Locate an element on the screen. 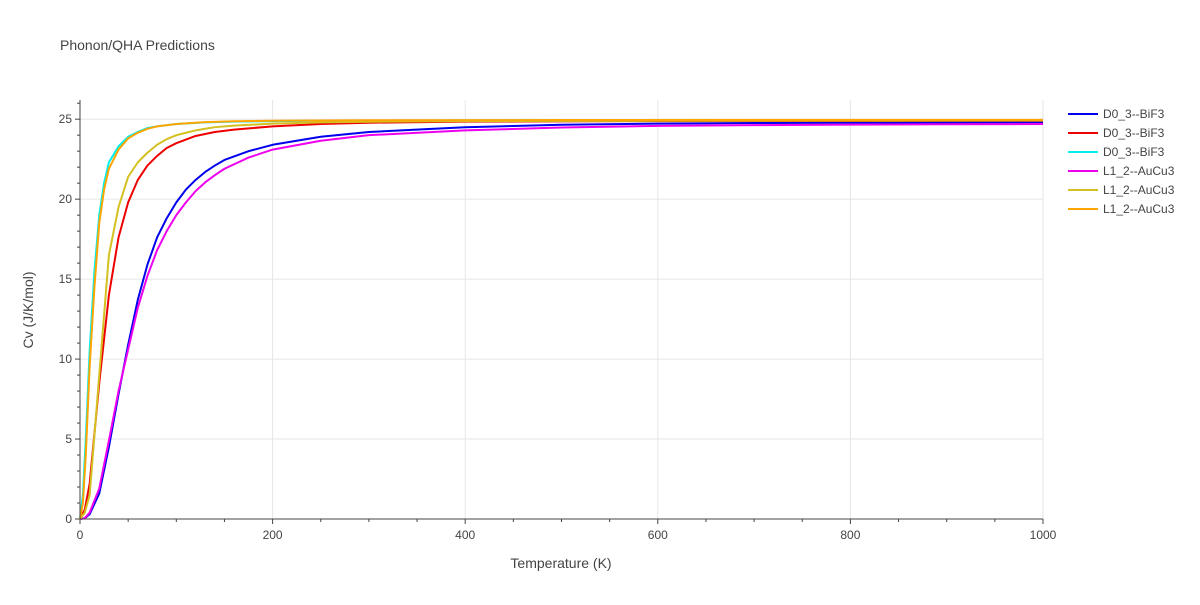 This screenshot has height=605, width=1200. x-tick-label: 200 is located at coordinates (273, 535).